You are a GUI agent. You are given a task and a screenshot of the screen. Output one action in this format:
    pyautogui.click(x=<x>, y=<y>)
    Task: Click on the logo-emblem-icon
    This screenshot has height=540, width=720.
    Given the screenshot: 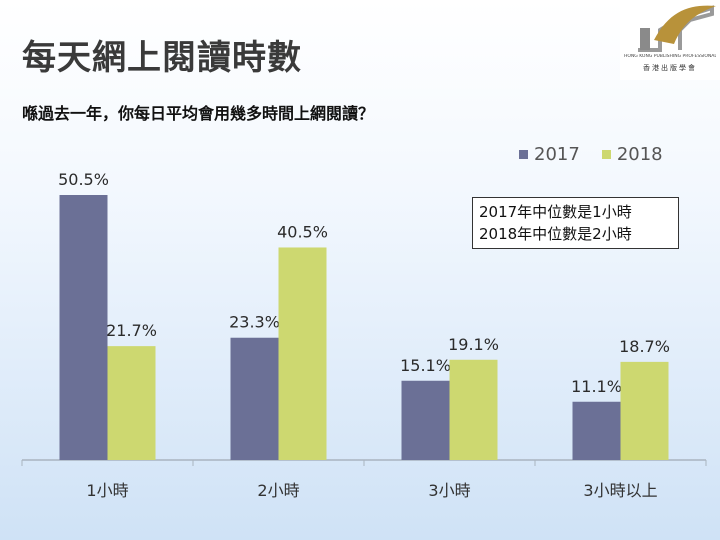 What is the action you would take?
    pyautogui.click(x=677, y=28)
    